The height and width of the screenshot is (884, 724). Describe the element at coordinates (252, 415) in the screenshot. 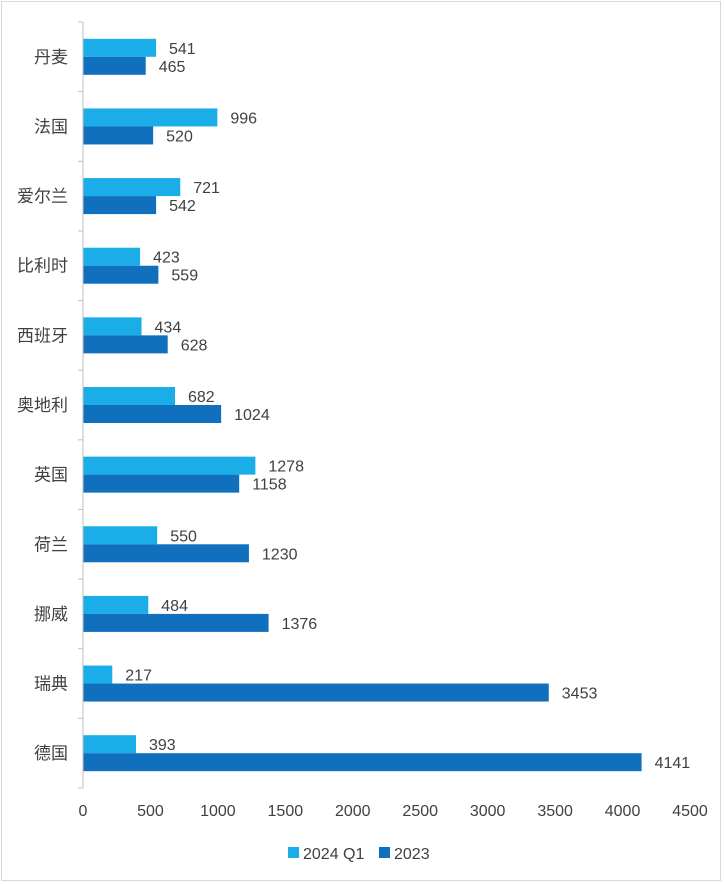

I see `data-label: 1024` at that location.